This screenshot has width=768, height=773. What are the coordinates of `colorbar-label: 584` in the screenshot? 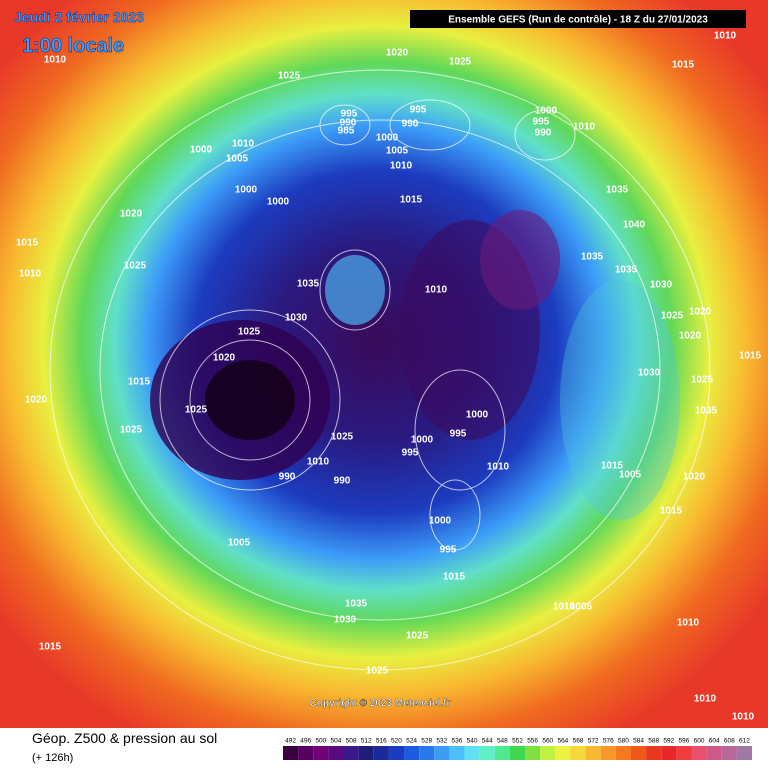 It's located at (638, 741).